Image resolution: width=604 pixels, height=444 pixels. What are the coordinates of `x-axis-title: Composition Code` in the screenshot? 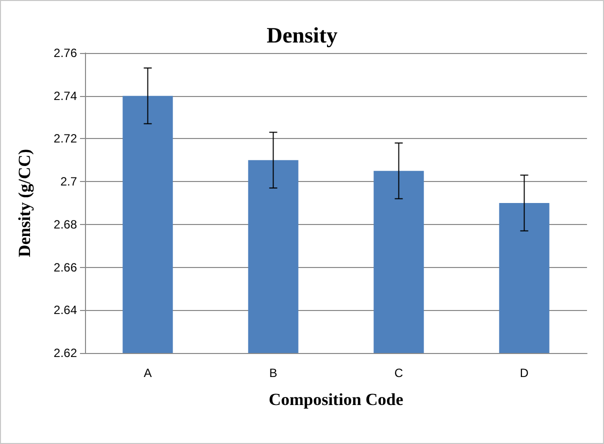 It's located at (336, 399).